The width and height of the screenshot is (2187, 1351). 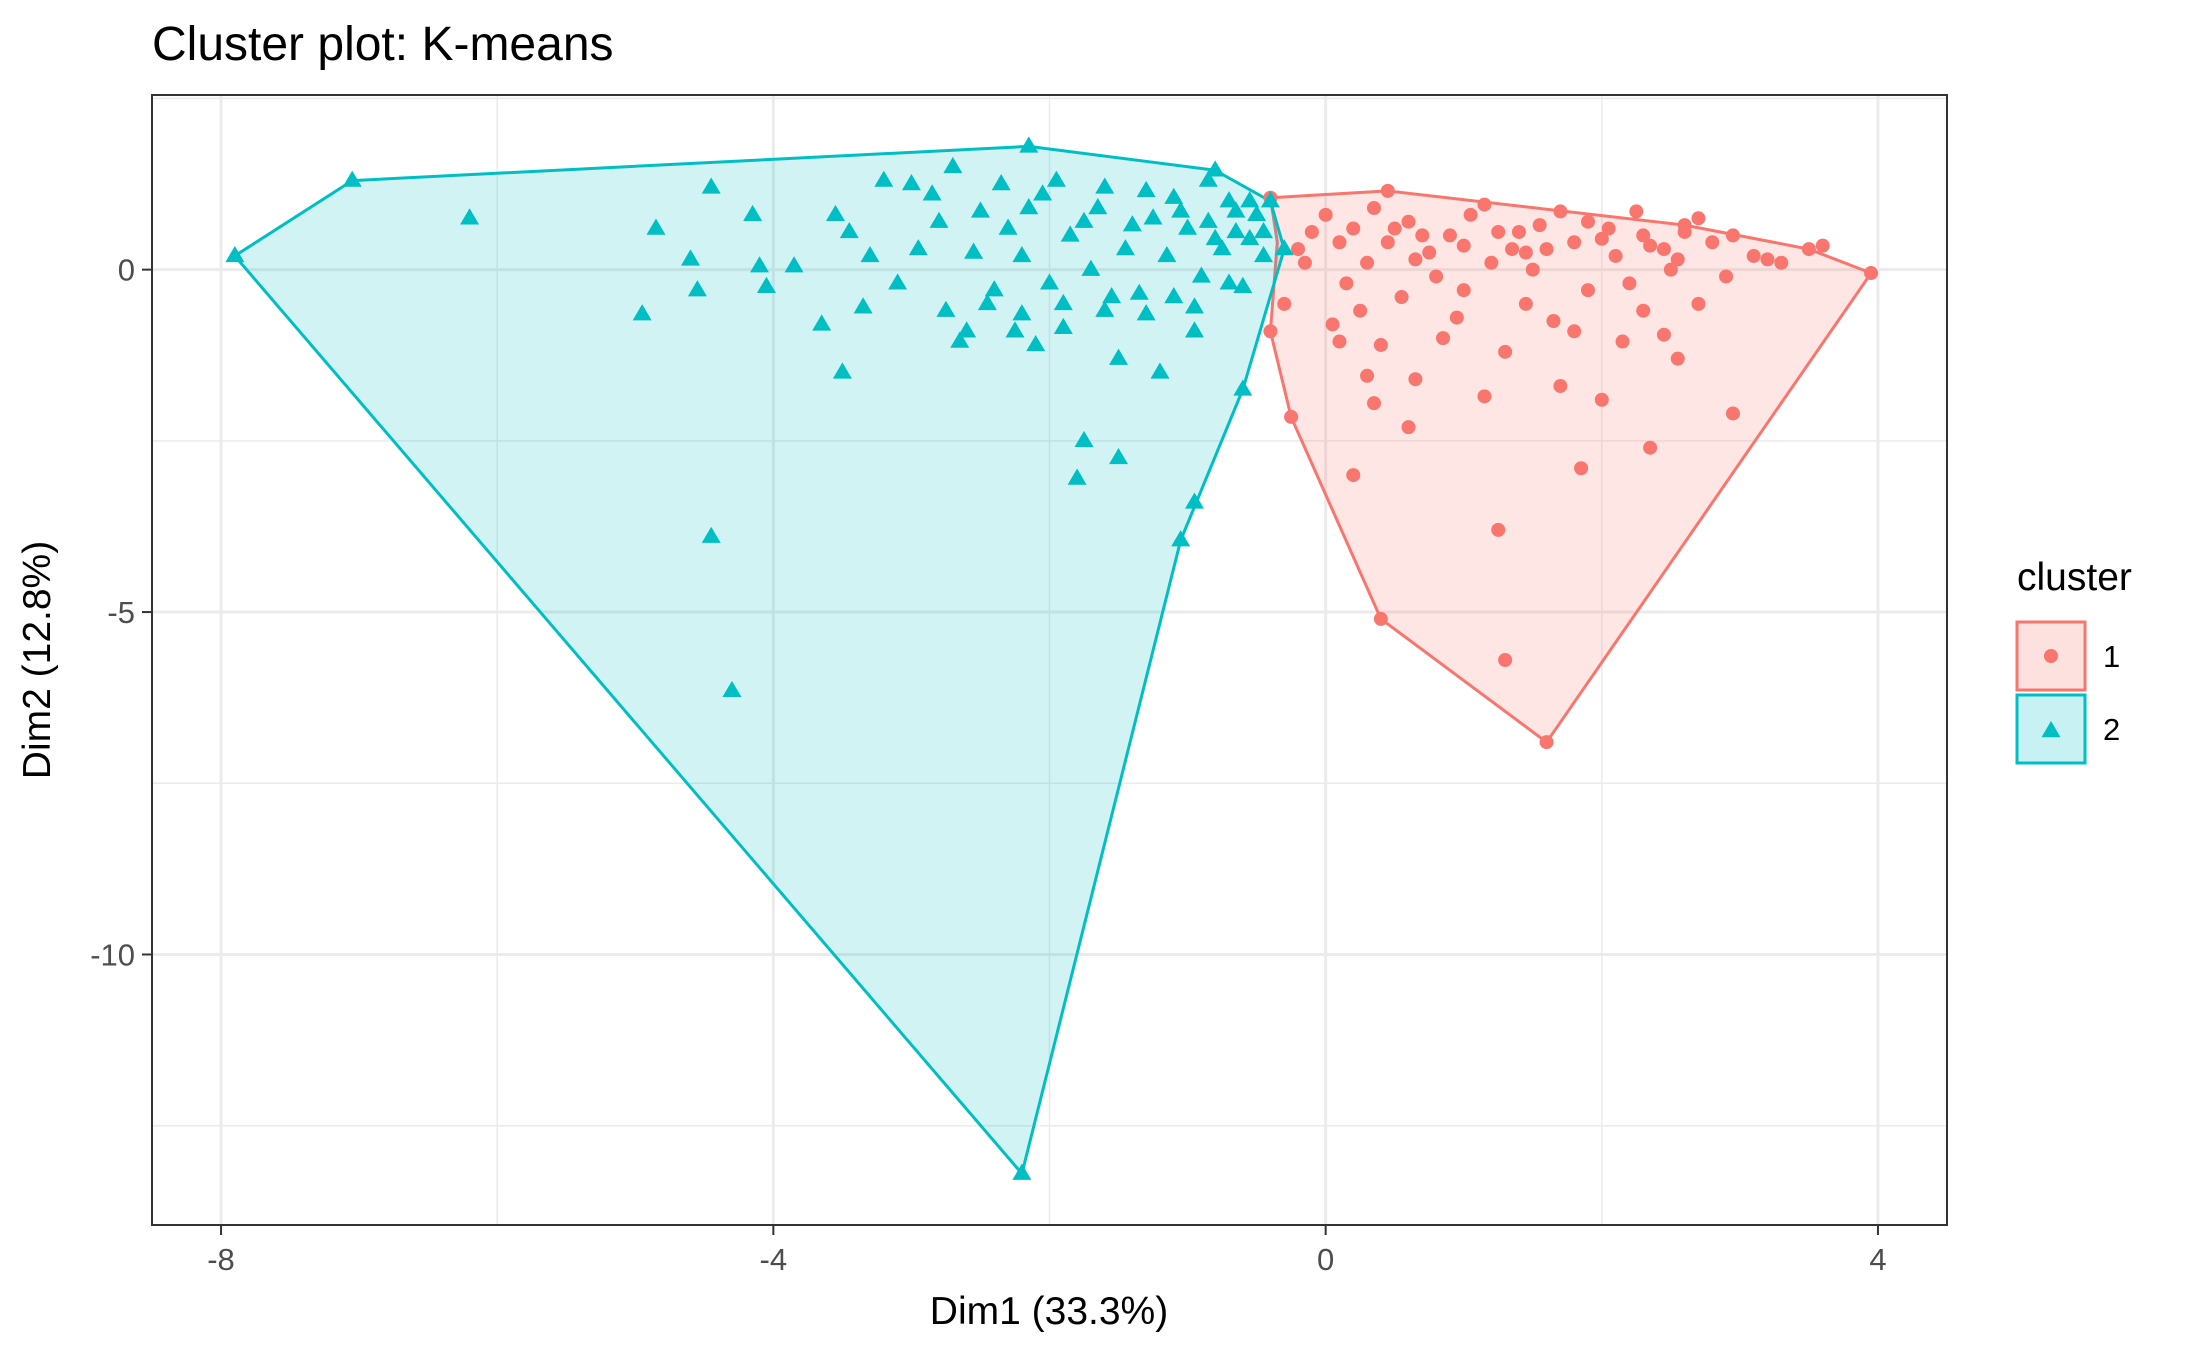 What do you see at coordinates (2051, 656) in the screenshot?
I see `legend-key-1-marker` at bounding box center [2051, 656].